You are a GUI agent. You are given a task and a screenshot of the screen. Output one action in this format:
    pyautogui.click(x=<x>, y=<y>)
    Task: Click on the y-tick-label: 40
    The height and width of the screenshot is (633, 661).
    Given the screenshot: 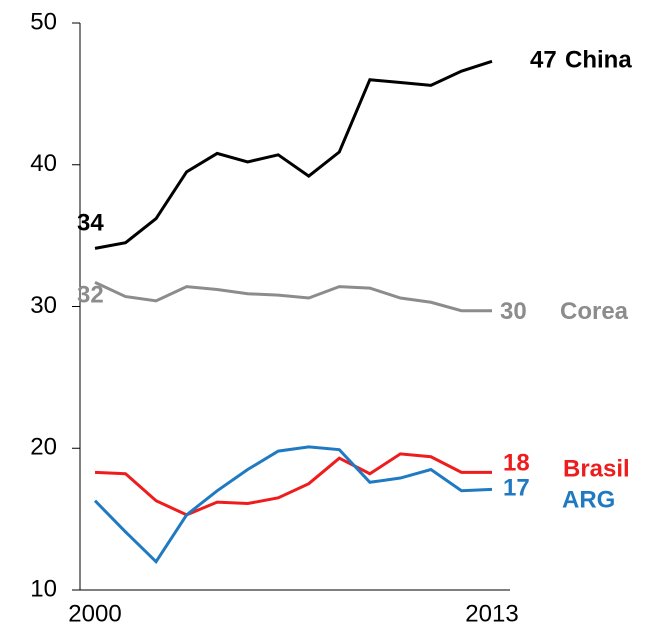 What is the action you would take?
    pyautogui.click(x=43, y=163)
    